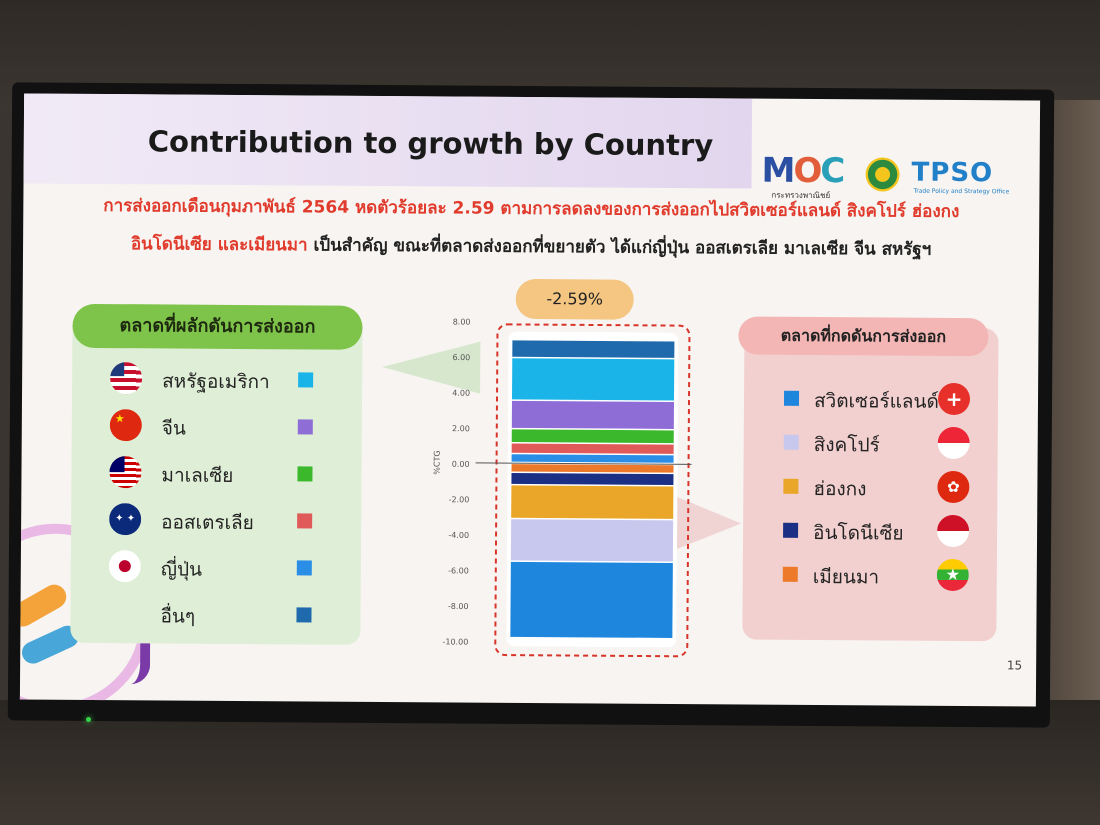 The image size is (1100, 825). Describe the element at coordinates (207, 523) in the screenshot. I see `legend-label: ออสเตรเลีย` at that location.